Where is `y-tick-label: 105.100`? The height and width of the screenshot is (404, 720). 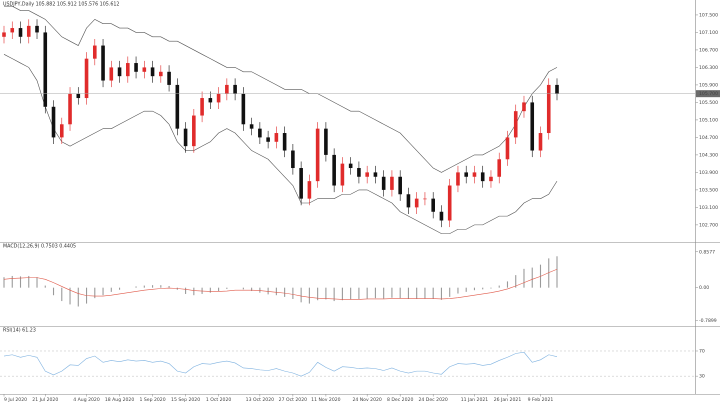
y-tick-label: 105.100 is located at coordinates (708, 120).